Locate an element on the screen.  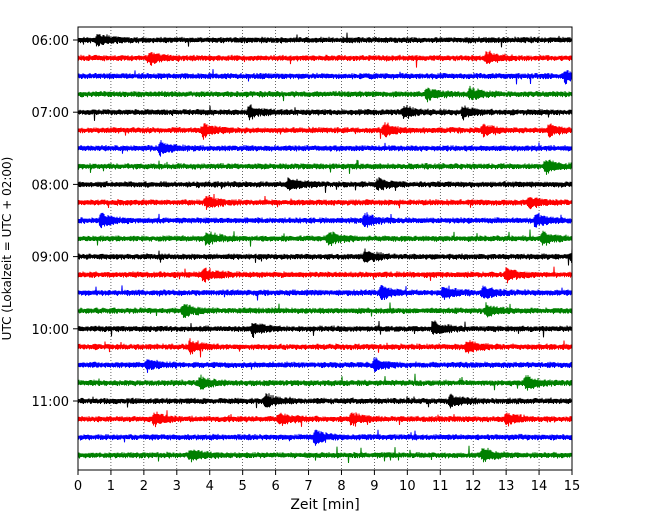
x-tick-label: 11 is located at coordinates (440, 486).